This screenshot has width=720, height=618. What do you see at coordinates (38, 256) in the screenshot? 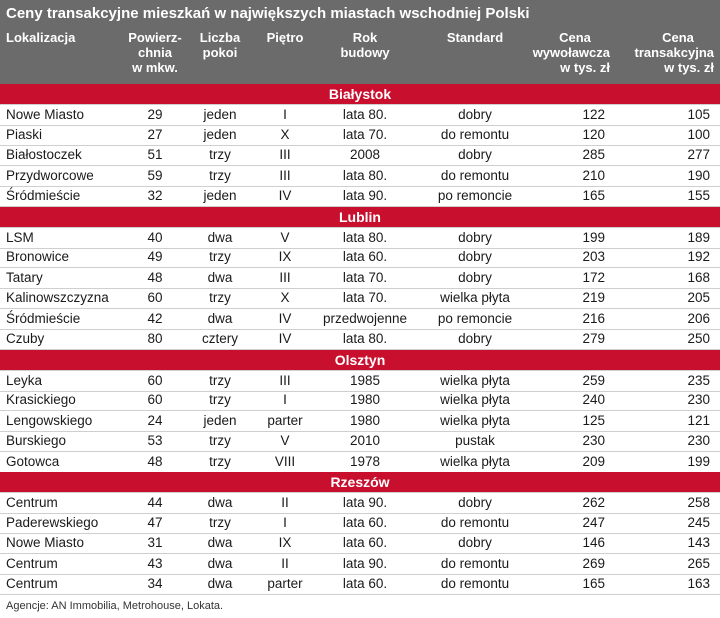
I see `cell-lokalizacja: Bronowice` at bounding box center [38, 256].